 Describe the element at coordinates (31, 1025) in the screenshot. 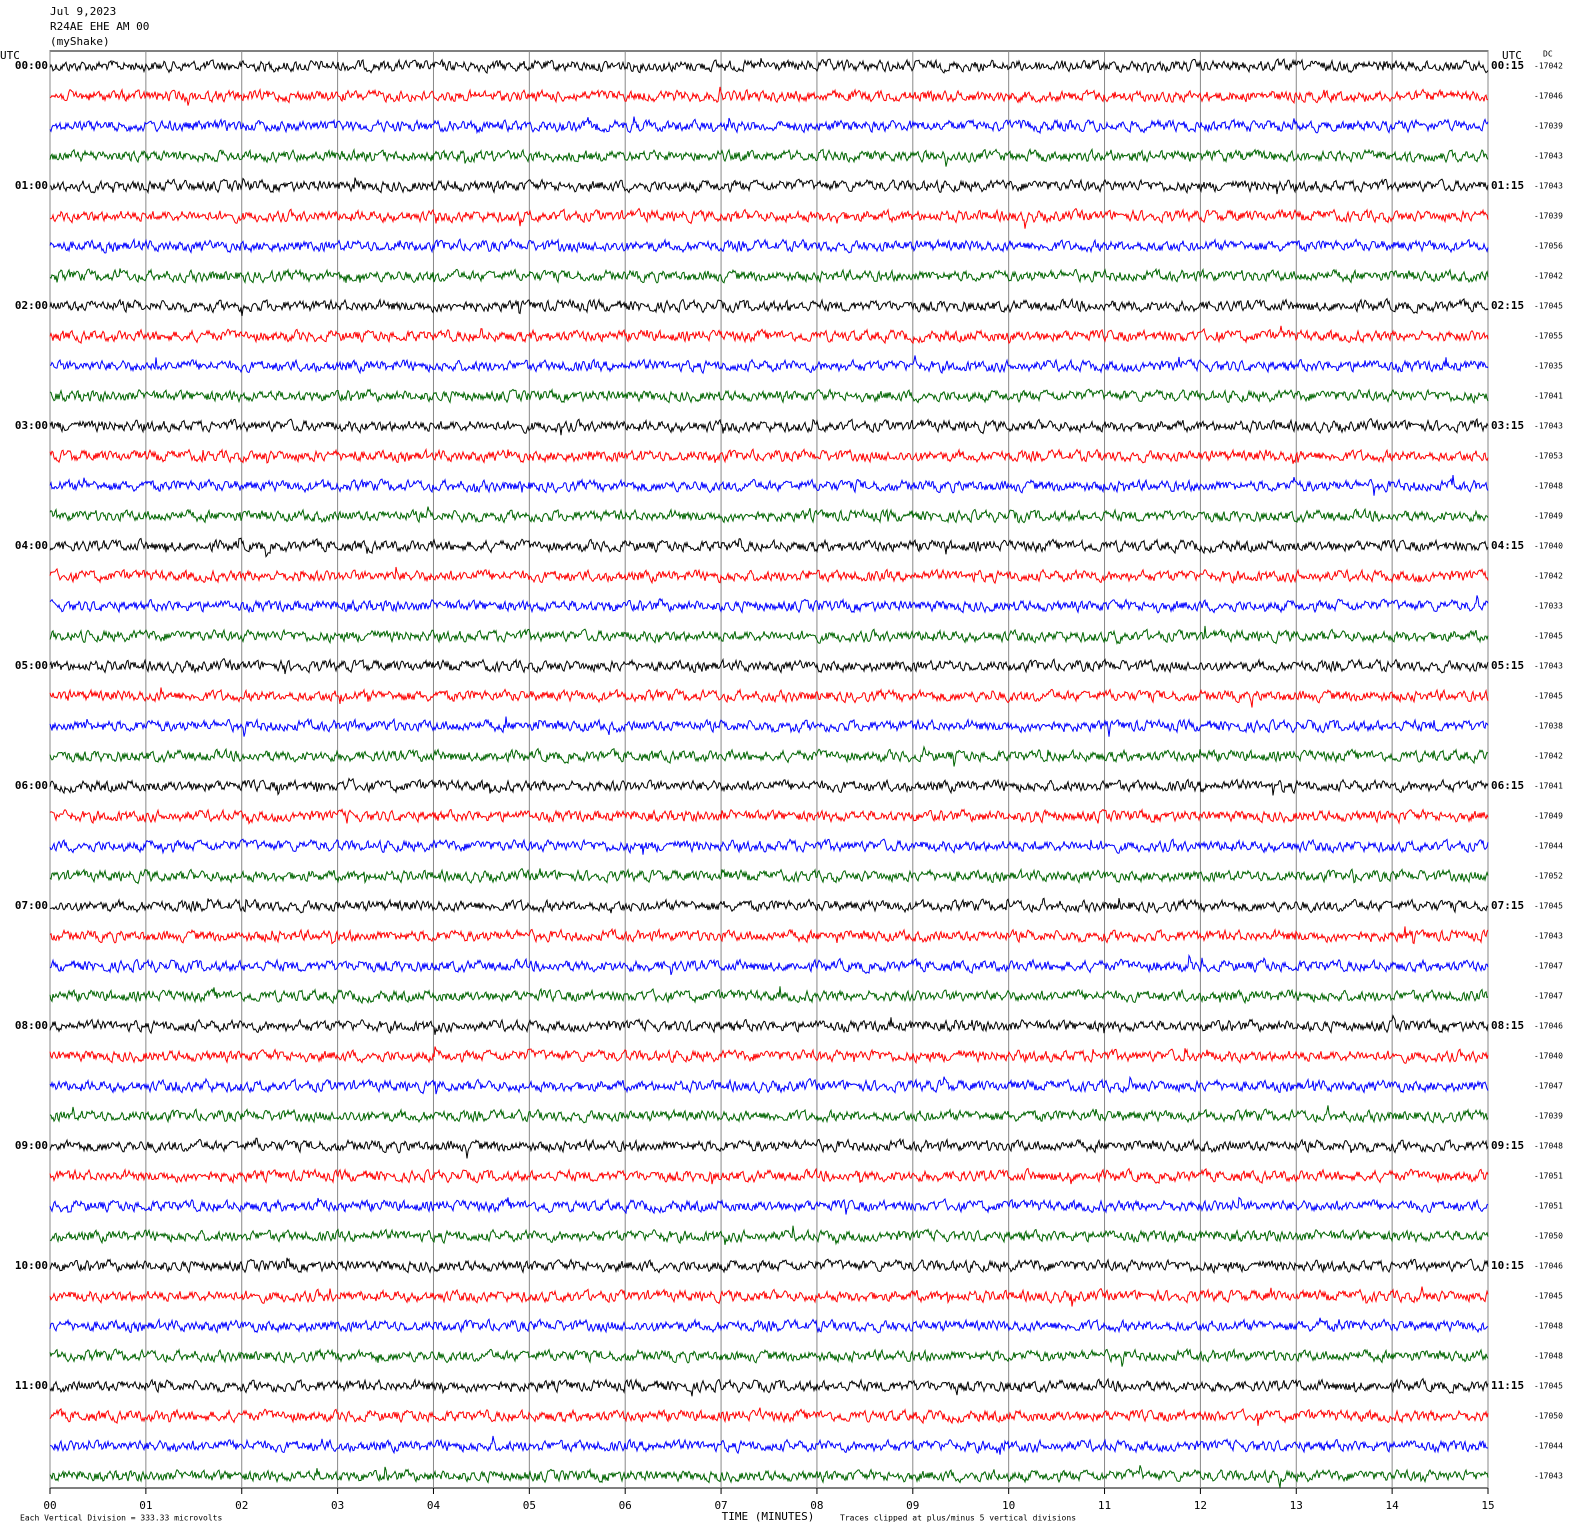

I see `left-time-label: 08:00` at that location.